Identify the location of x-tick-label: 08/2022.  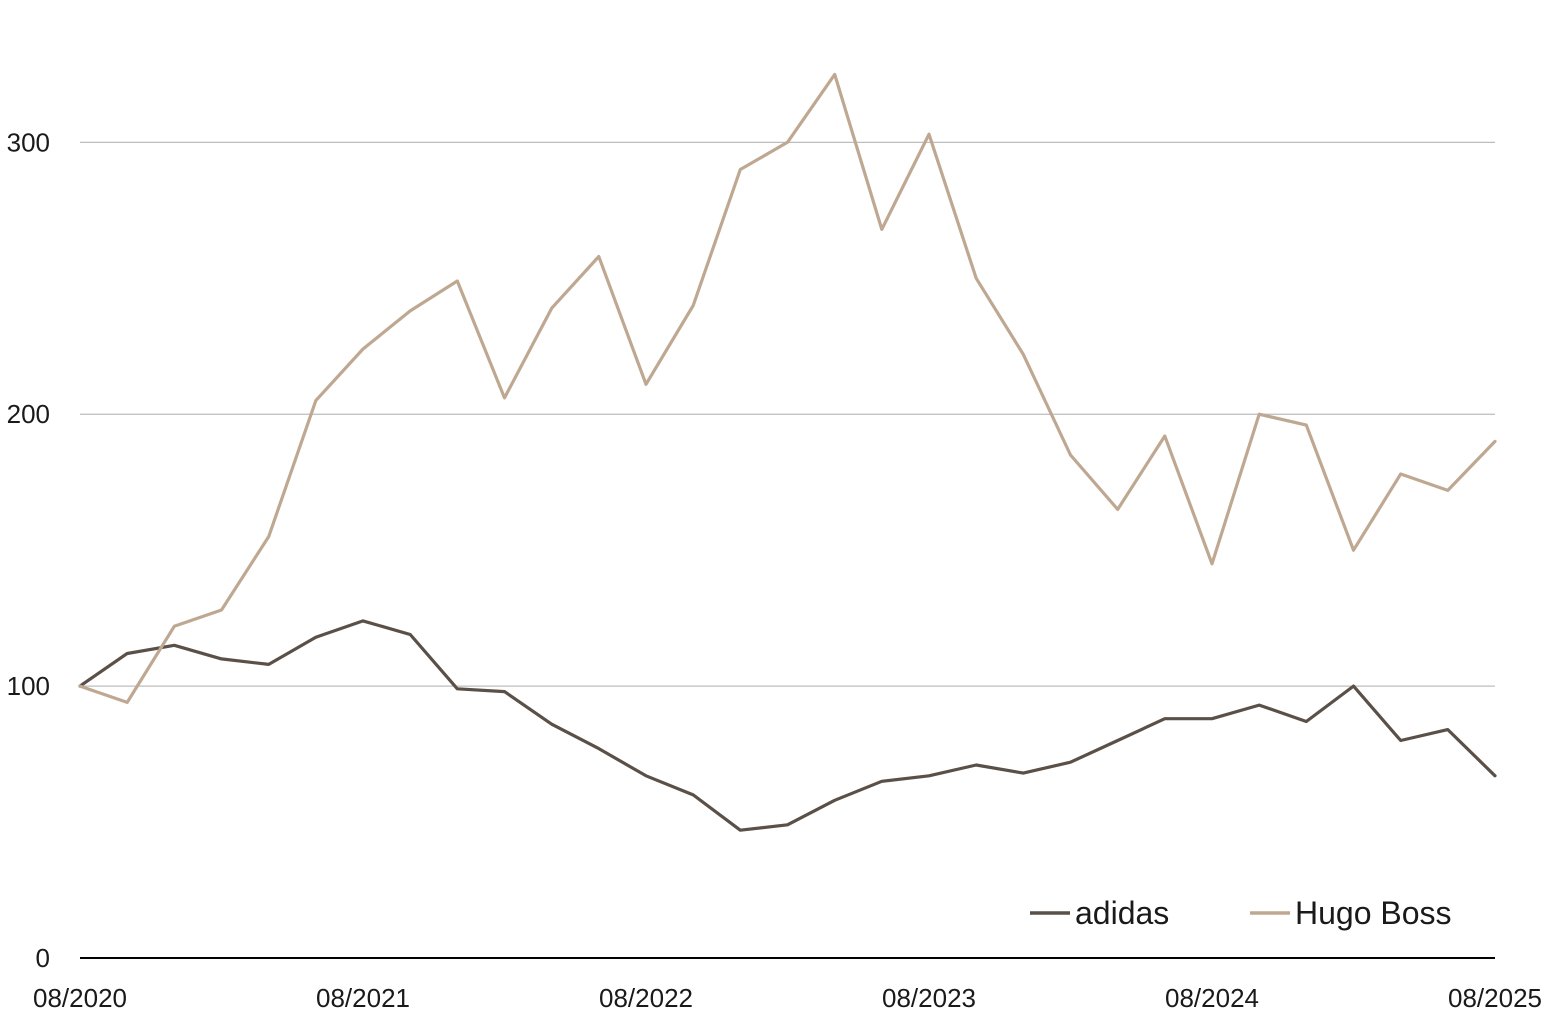
(646, 998).